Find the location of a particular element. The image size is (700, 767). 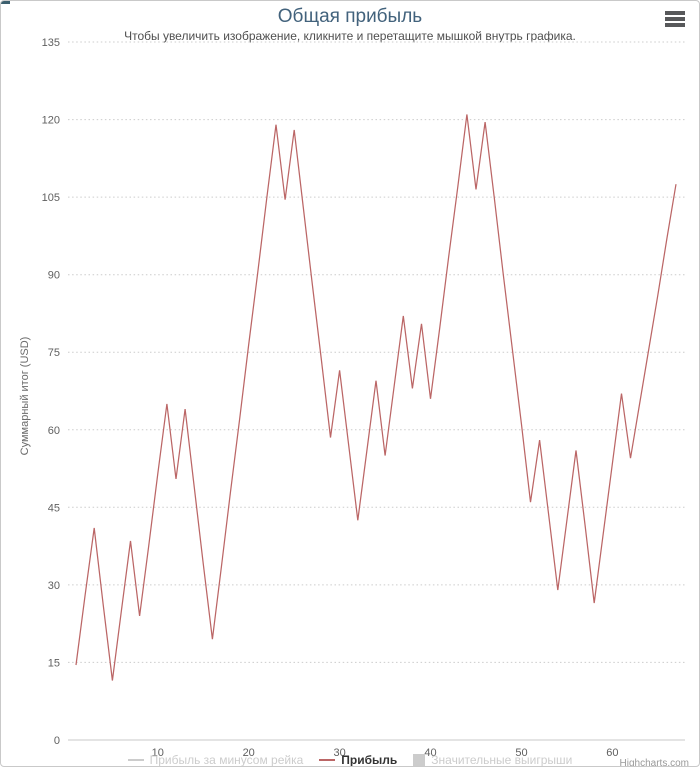

y-tick-label: 60 is located at coordinates (54, 431).